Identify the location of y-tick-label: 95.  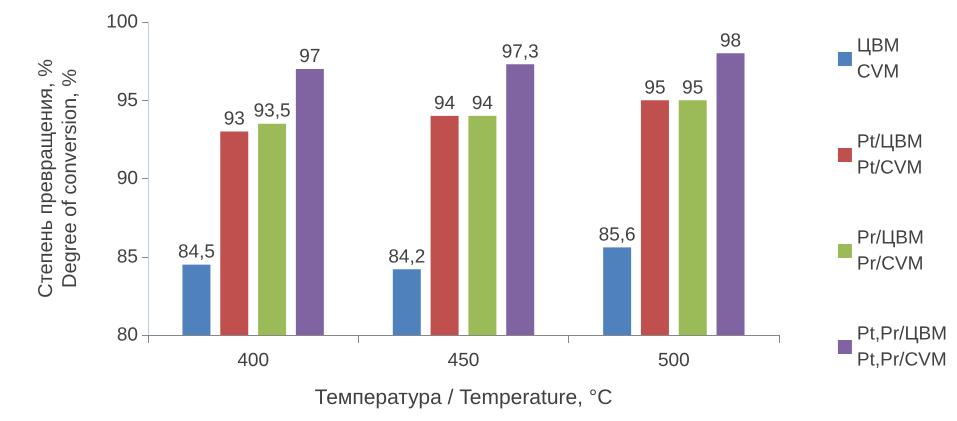
(127, 100).